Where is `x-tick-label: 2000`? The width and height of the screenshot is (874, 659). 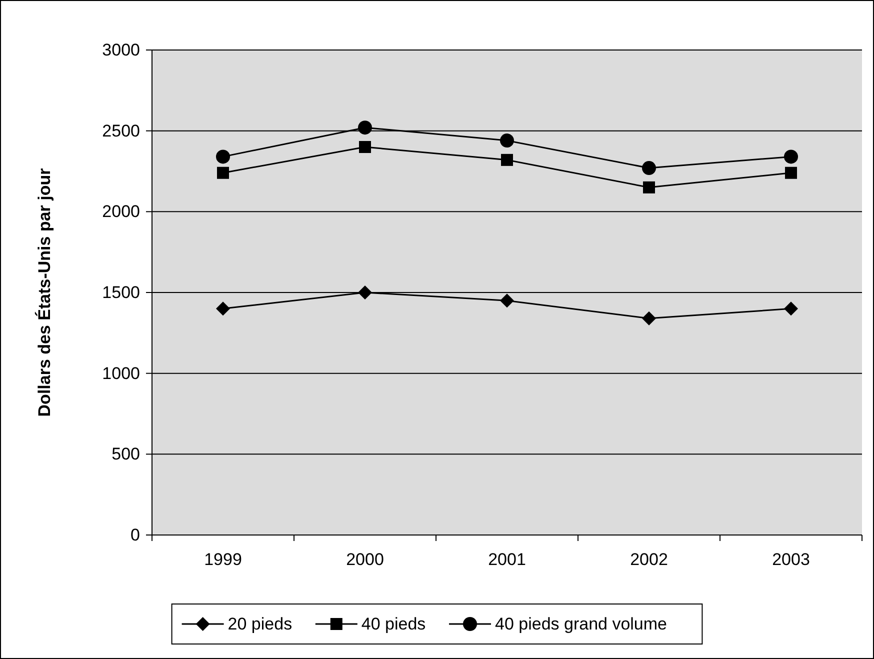
x-tick-label: 2000 is located at coordinates (365, 559).